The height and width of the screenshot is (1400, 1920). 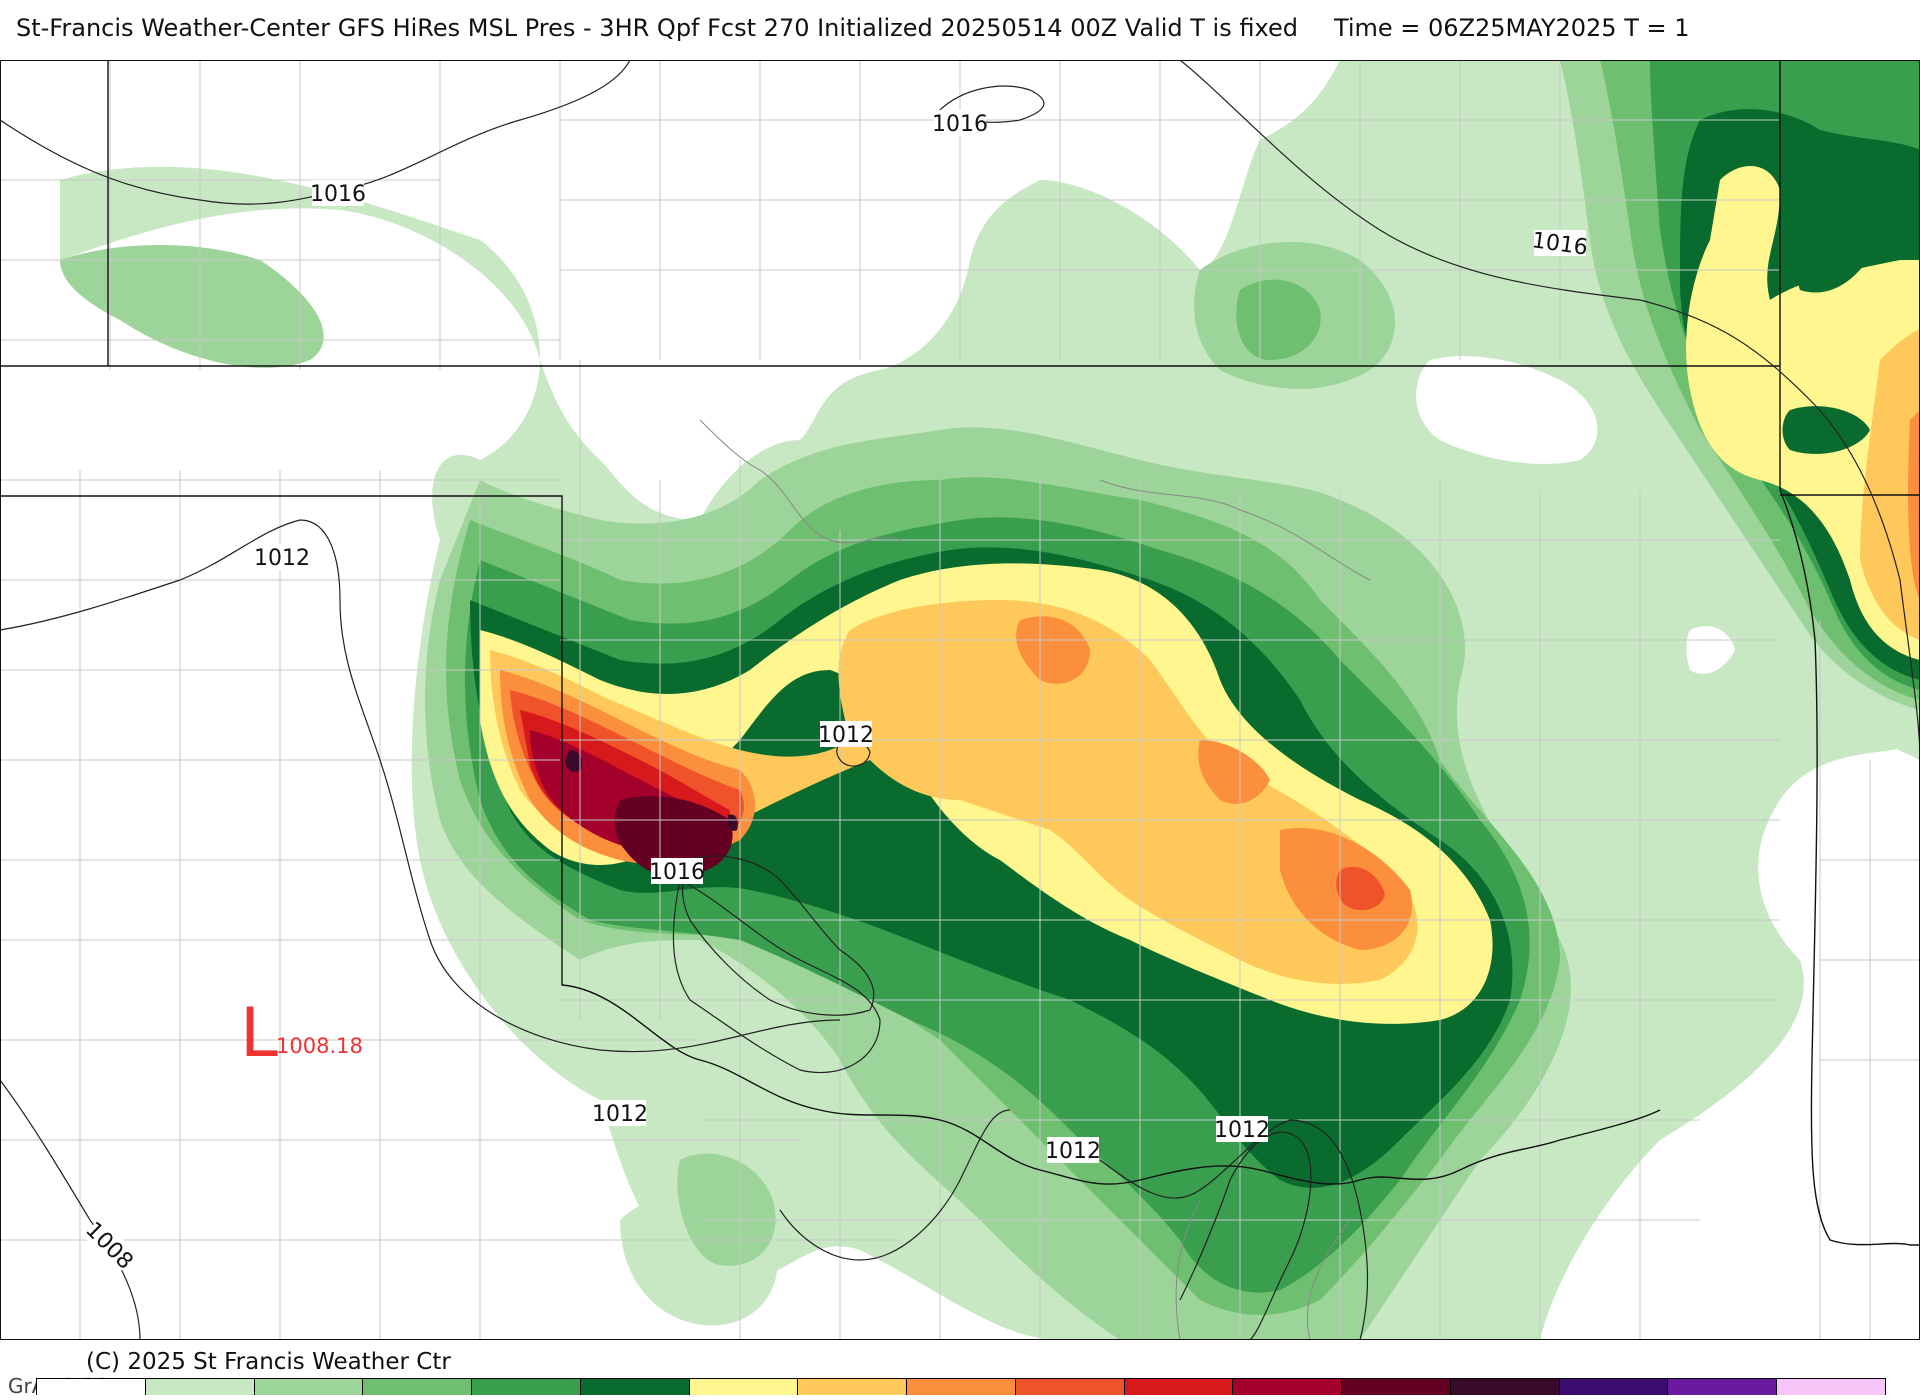 I want to click on isobar-1012-southeast, so click(x=1234, y=1229).